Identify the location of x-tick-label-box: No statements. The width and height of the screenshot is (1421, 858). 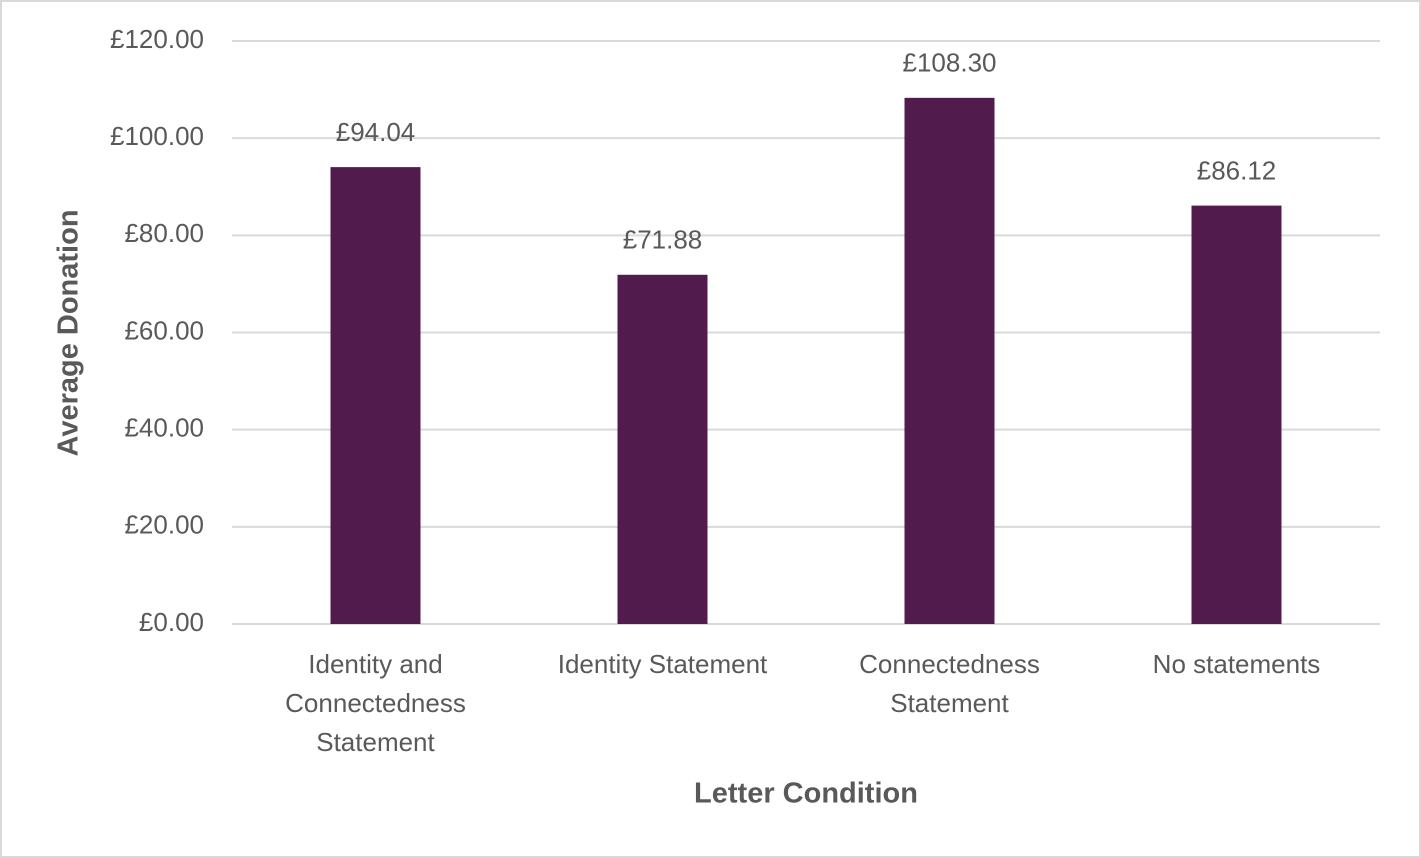
(1236, 664).